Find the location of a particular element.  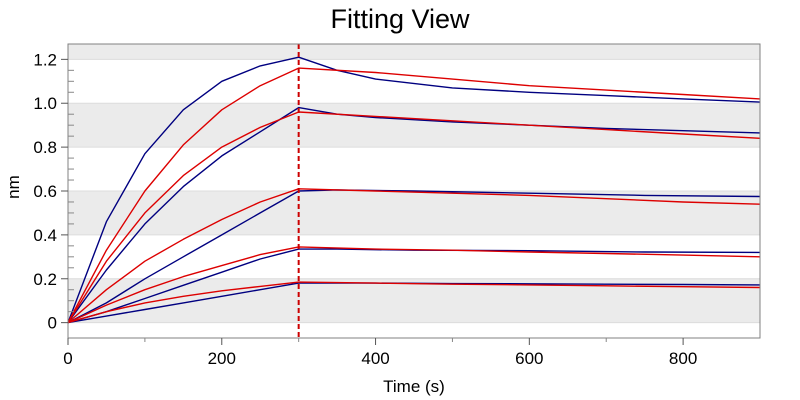

y-tick-label: 0.4 is located at coordinates (45, 235).